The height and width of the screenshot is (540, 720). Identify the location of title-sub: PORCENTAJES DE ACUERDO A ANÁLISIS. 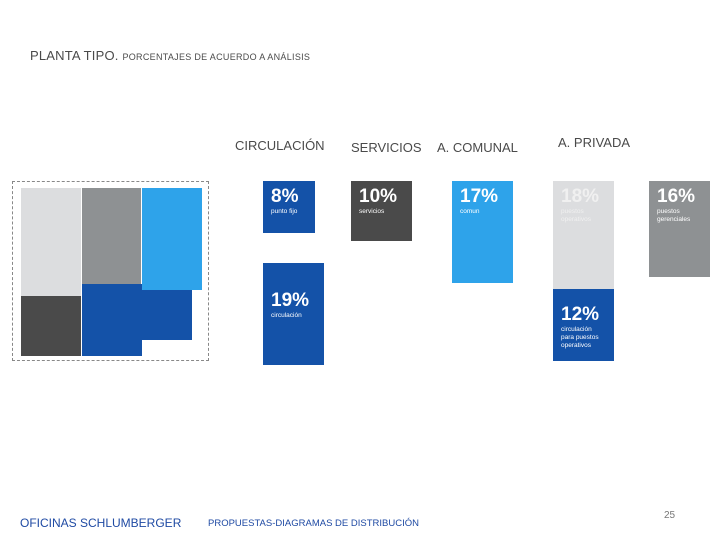
(216, 57).